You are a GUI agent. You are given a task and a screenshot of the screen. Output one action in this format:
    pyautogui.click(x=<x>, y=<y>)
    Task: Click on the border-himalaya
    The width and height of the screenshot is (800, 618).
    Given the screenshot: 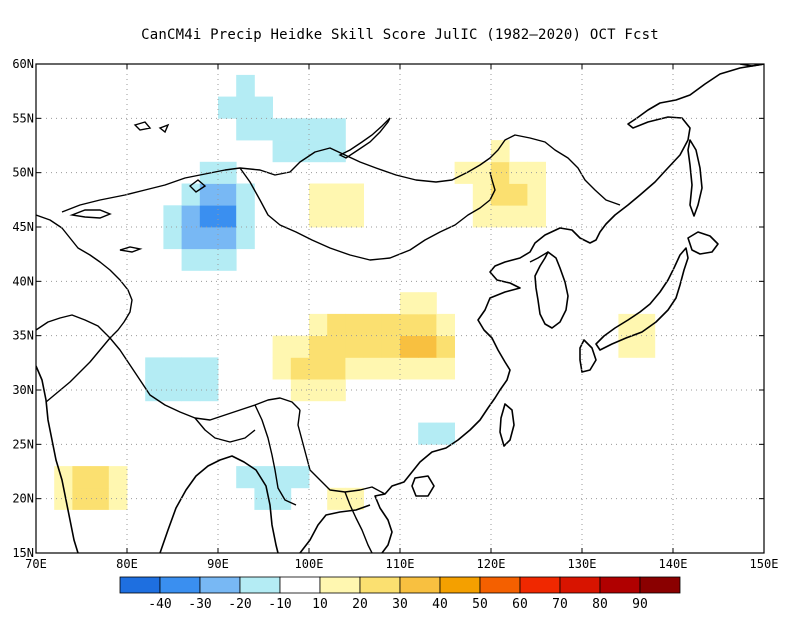 What is the action you would take?
    pyautogui.click(x=205, y=379)
    